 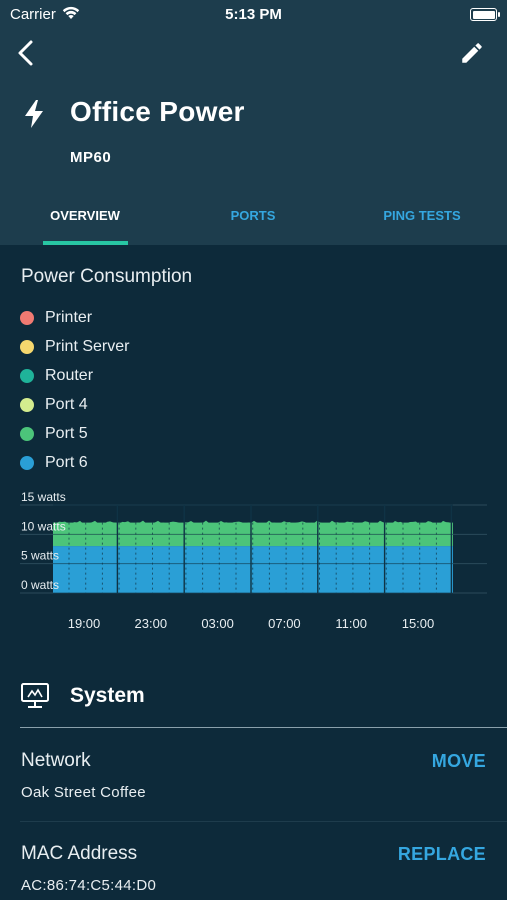 I want to click on legend-label: Router, so click(x=69, y=375).